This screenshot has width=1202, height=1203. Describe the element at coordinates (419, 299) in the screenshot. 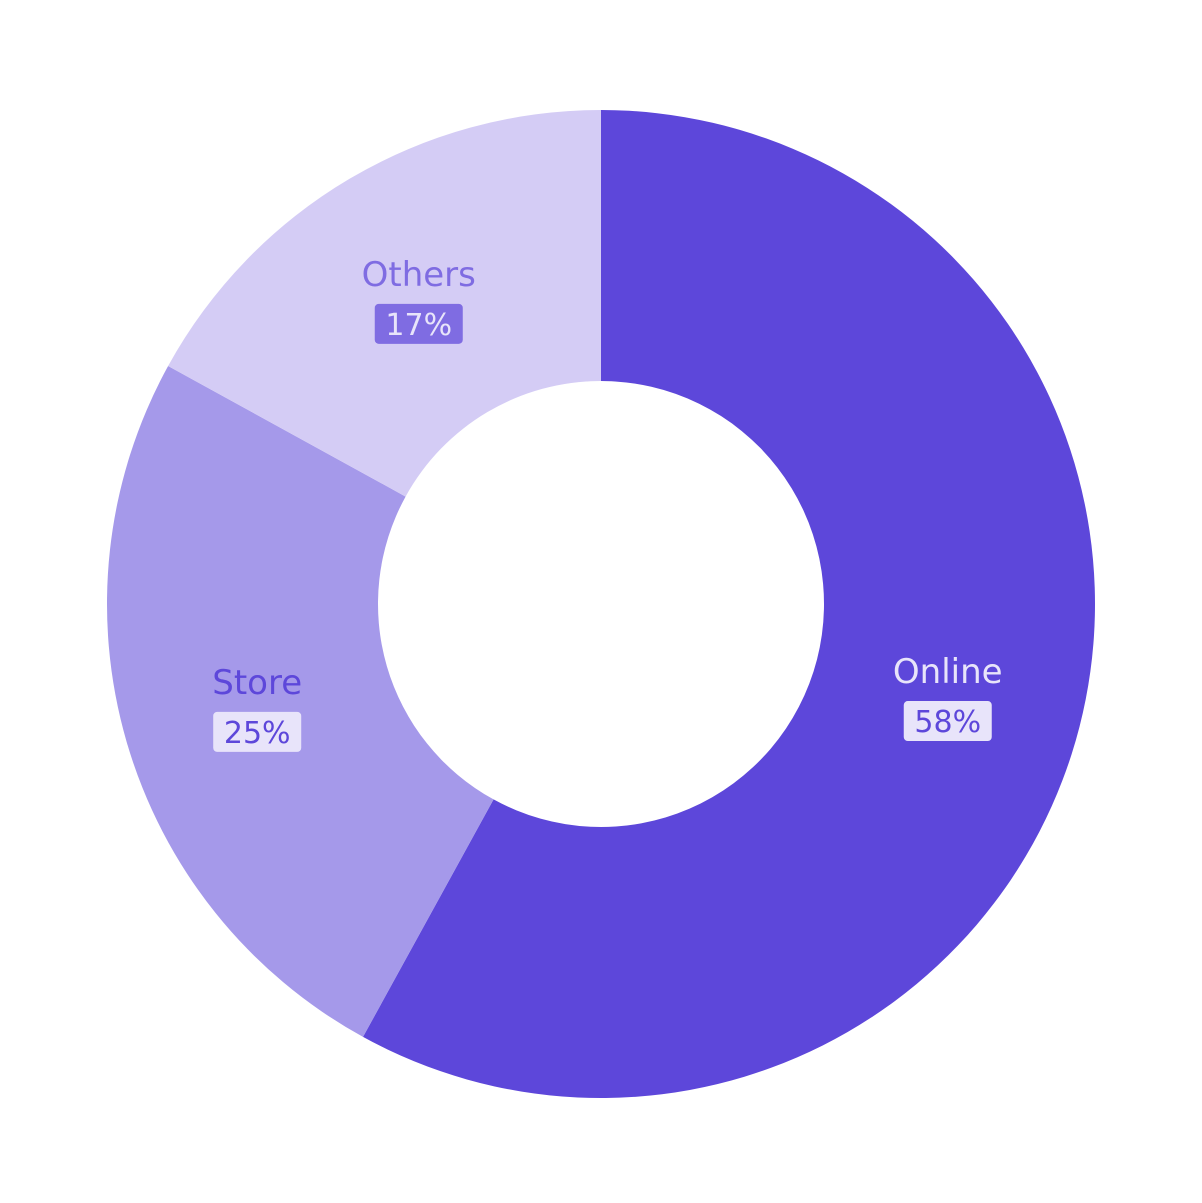

I see `slice-label-group-others: Others 17%` at that location.